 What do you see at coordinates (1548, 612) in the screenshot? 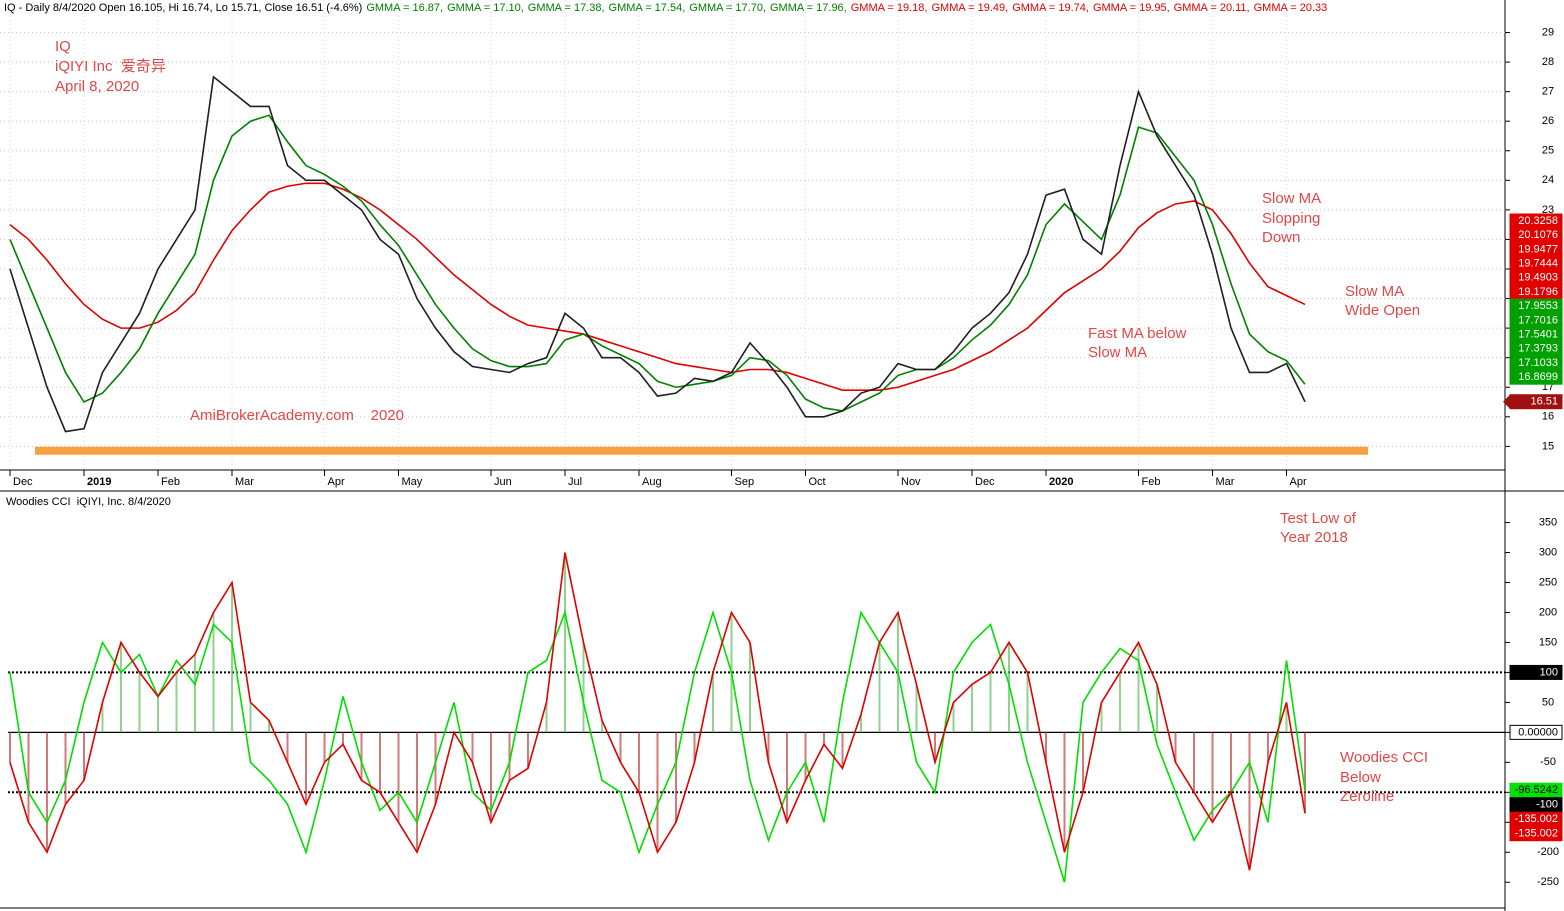
I see `y-tick-label: 200` at bounding box center [1548, 612].